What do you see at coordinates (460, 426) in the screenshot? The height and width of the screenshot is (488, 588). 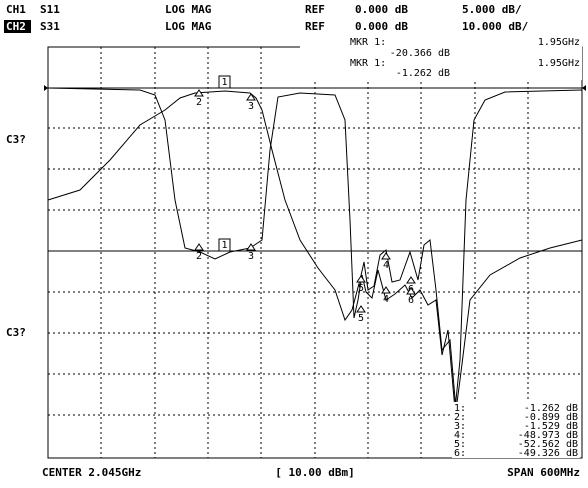 I see `list-num: 3:` at bounding box center [460, 426].